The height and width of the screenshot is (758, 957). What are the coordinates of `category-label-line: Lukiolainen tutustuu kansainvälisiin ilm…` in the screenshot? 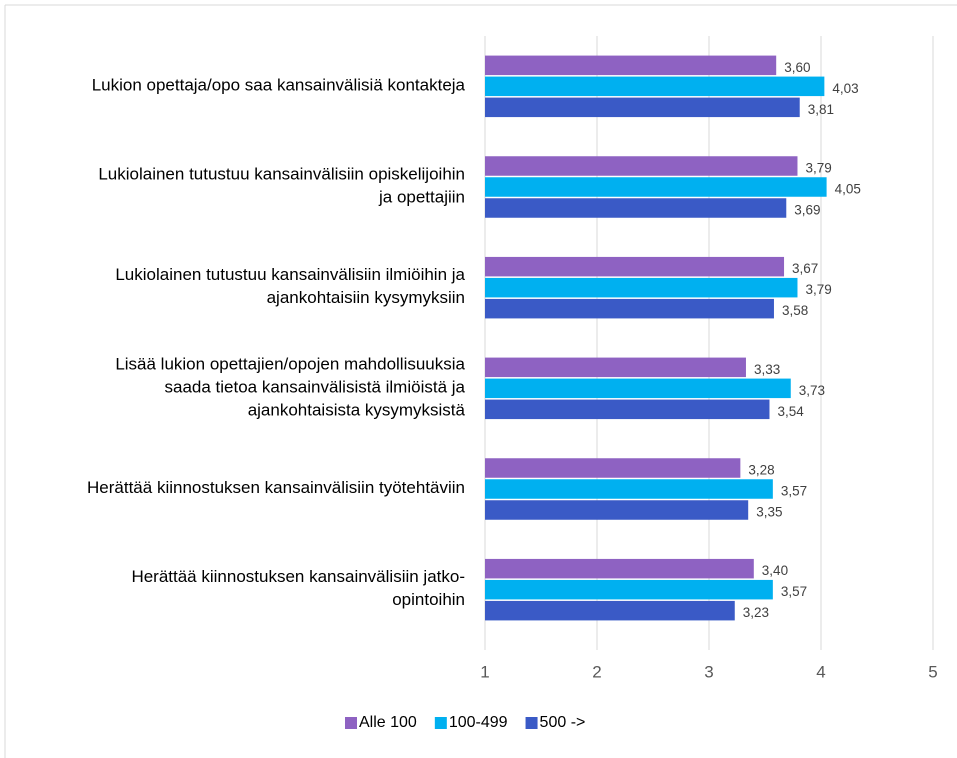 It's located at (290, 275).